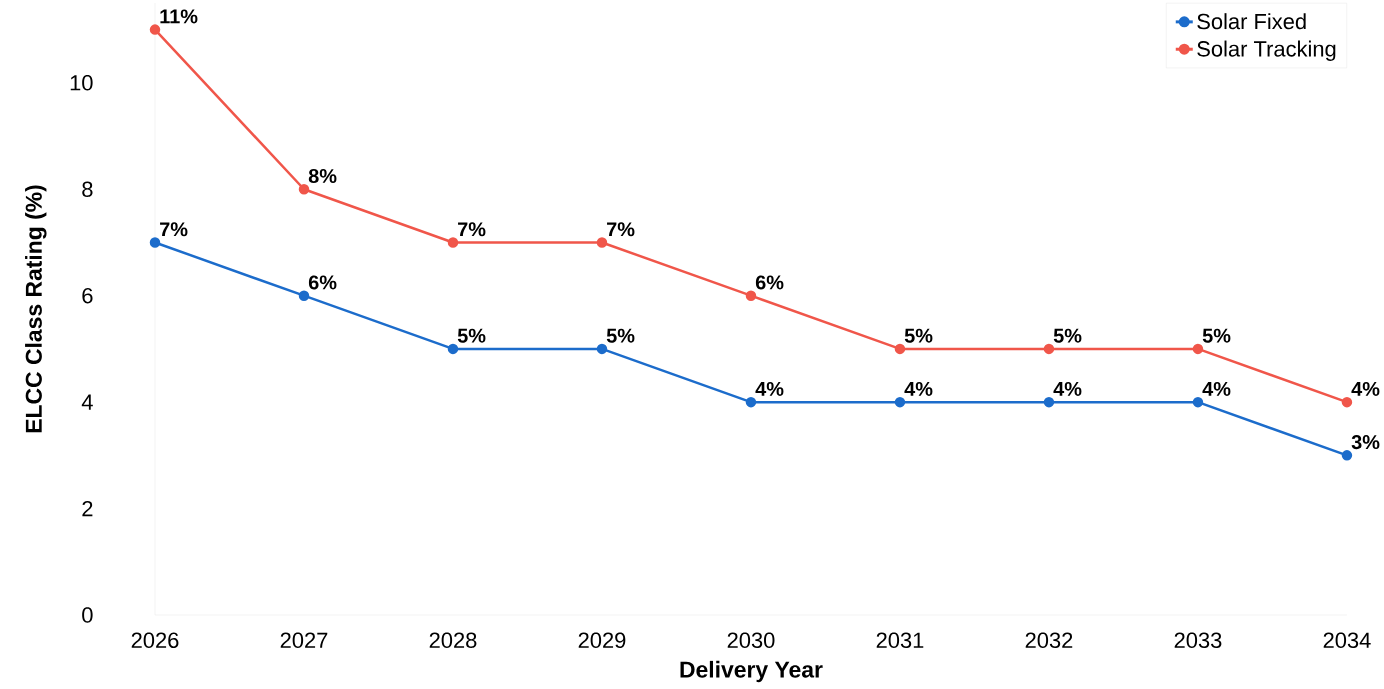 Image resolution: width=1384 pixels, height=689 pixels. What do you see at coordinates (1365, 442) in the screenshot?
I see `data-label: 3%` at bounding box center [1365, 442].